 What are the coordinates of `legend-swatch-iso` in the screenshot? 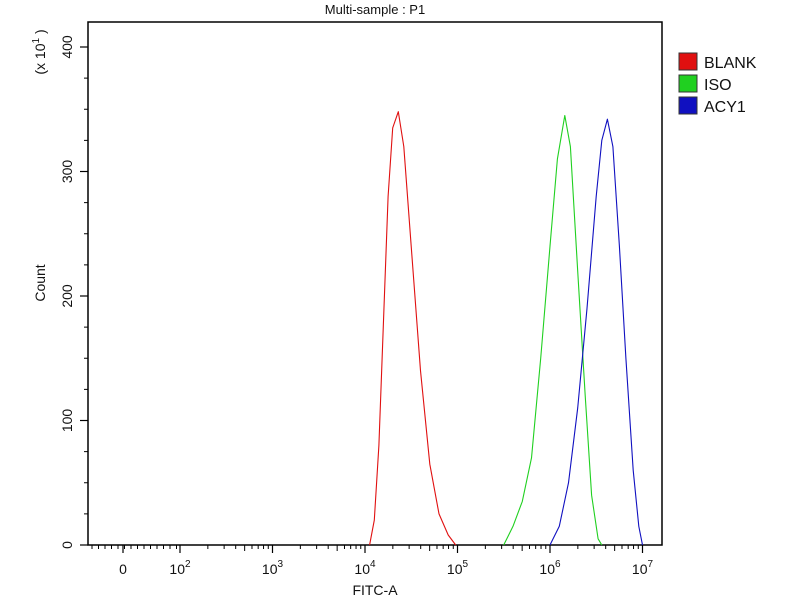 It's located at (688, 83).